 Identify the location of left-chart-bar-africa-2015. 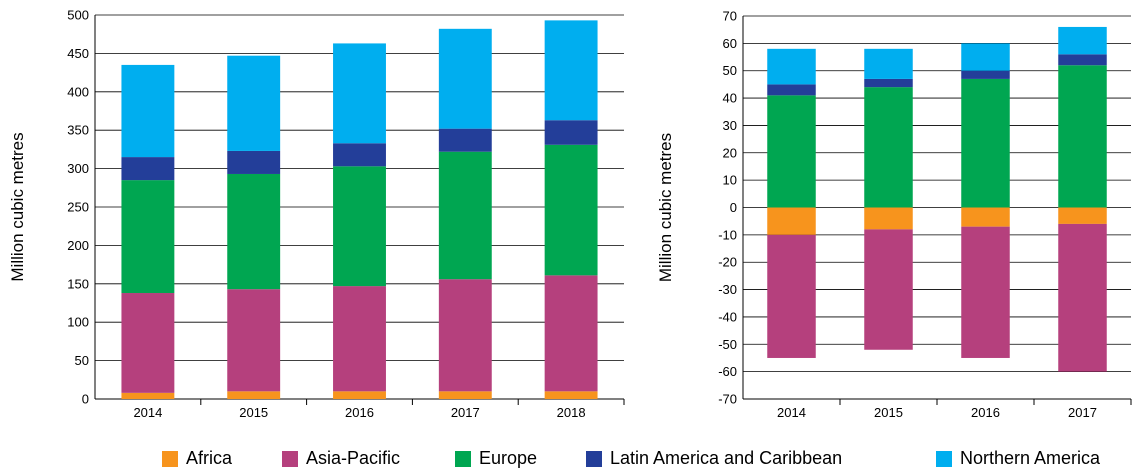
(254, 395).